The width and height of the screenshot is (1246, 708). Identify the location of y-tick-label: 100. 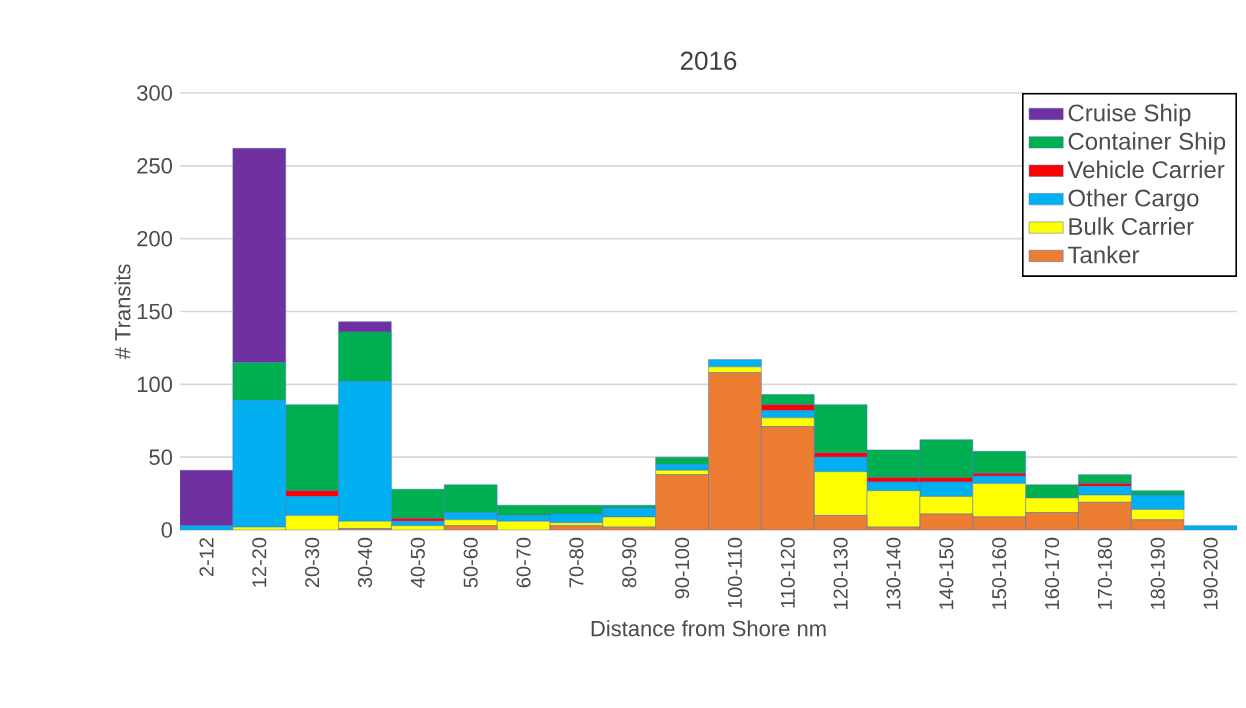
(155, 384).